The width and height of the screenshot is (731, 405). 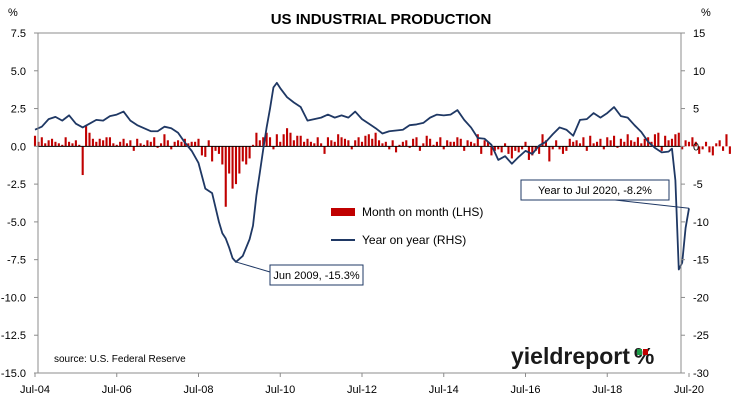 What do you see at coordinates (701, 298) in the screenshot?
I see `right-tick-label: -20` at bounding box center [701, 298].